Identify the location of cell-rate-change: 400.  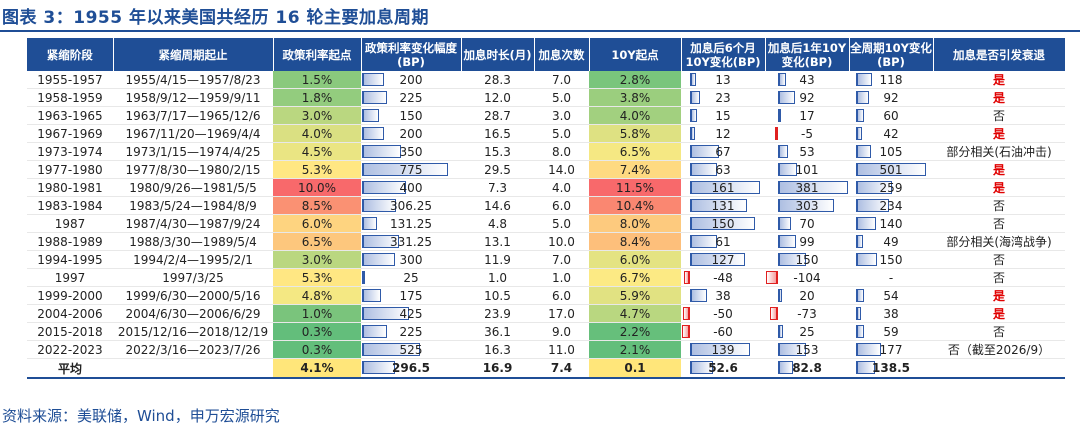
(411, 187).